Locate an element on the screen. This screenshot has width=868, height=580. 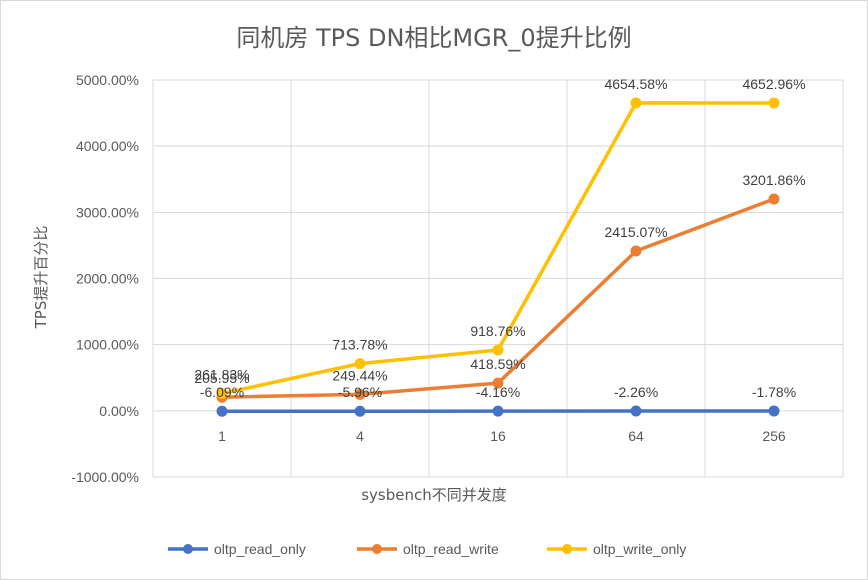
data-label-oltp_write_only: 4652.96% is located at coordinates (773, 84).